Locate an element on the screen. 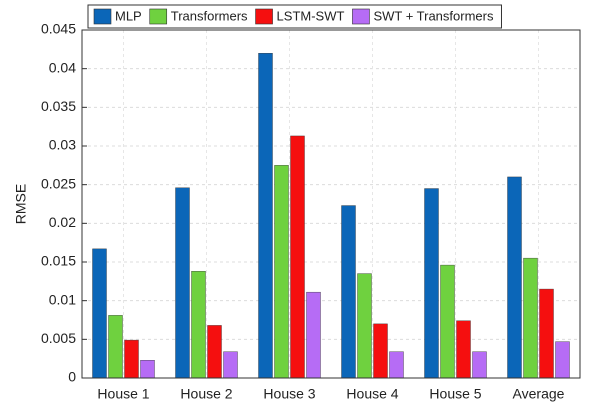  legend-box is located at coordinates (294, 16).